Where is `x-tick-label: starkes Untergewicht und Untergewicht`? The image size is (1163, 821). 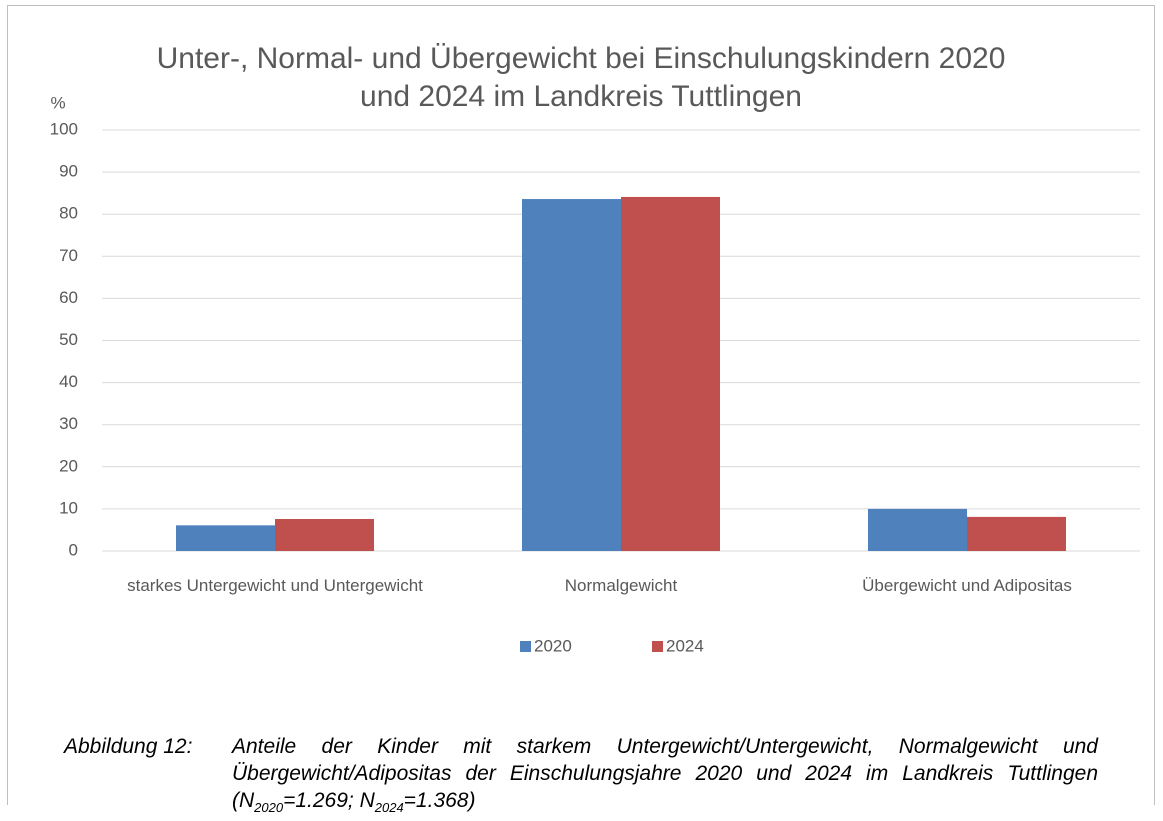 x-tick-label: starkes Untergewicht und Untergewicht is located at coordinates (275, 585).